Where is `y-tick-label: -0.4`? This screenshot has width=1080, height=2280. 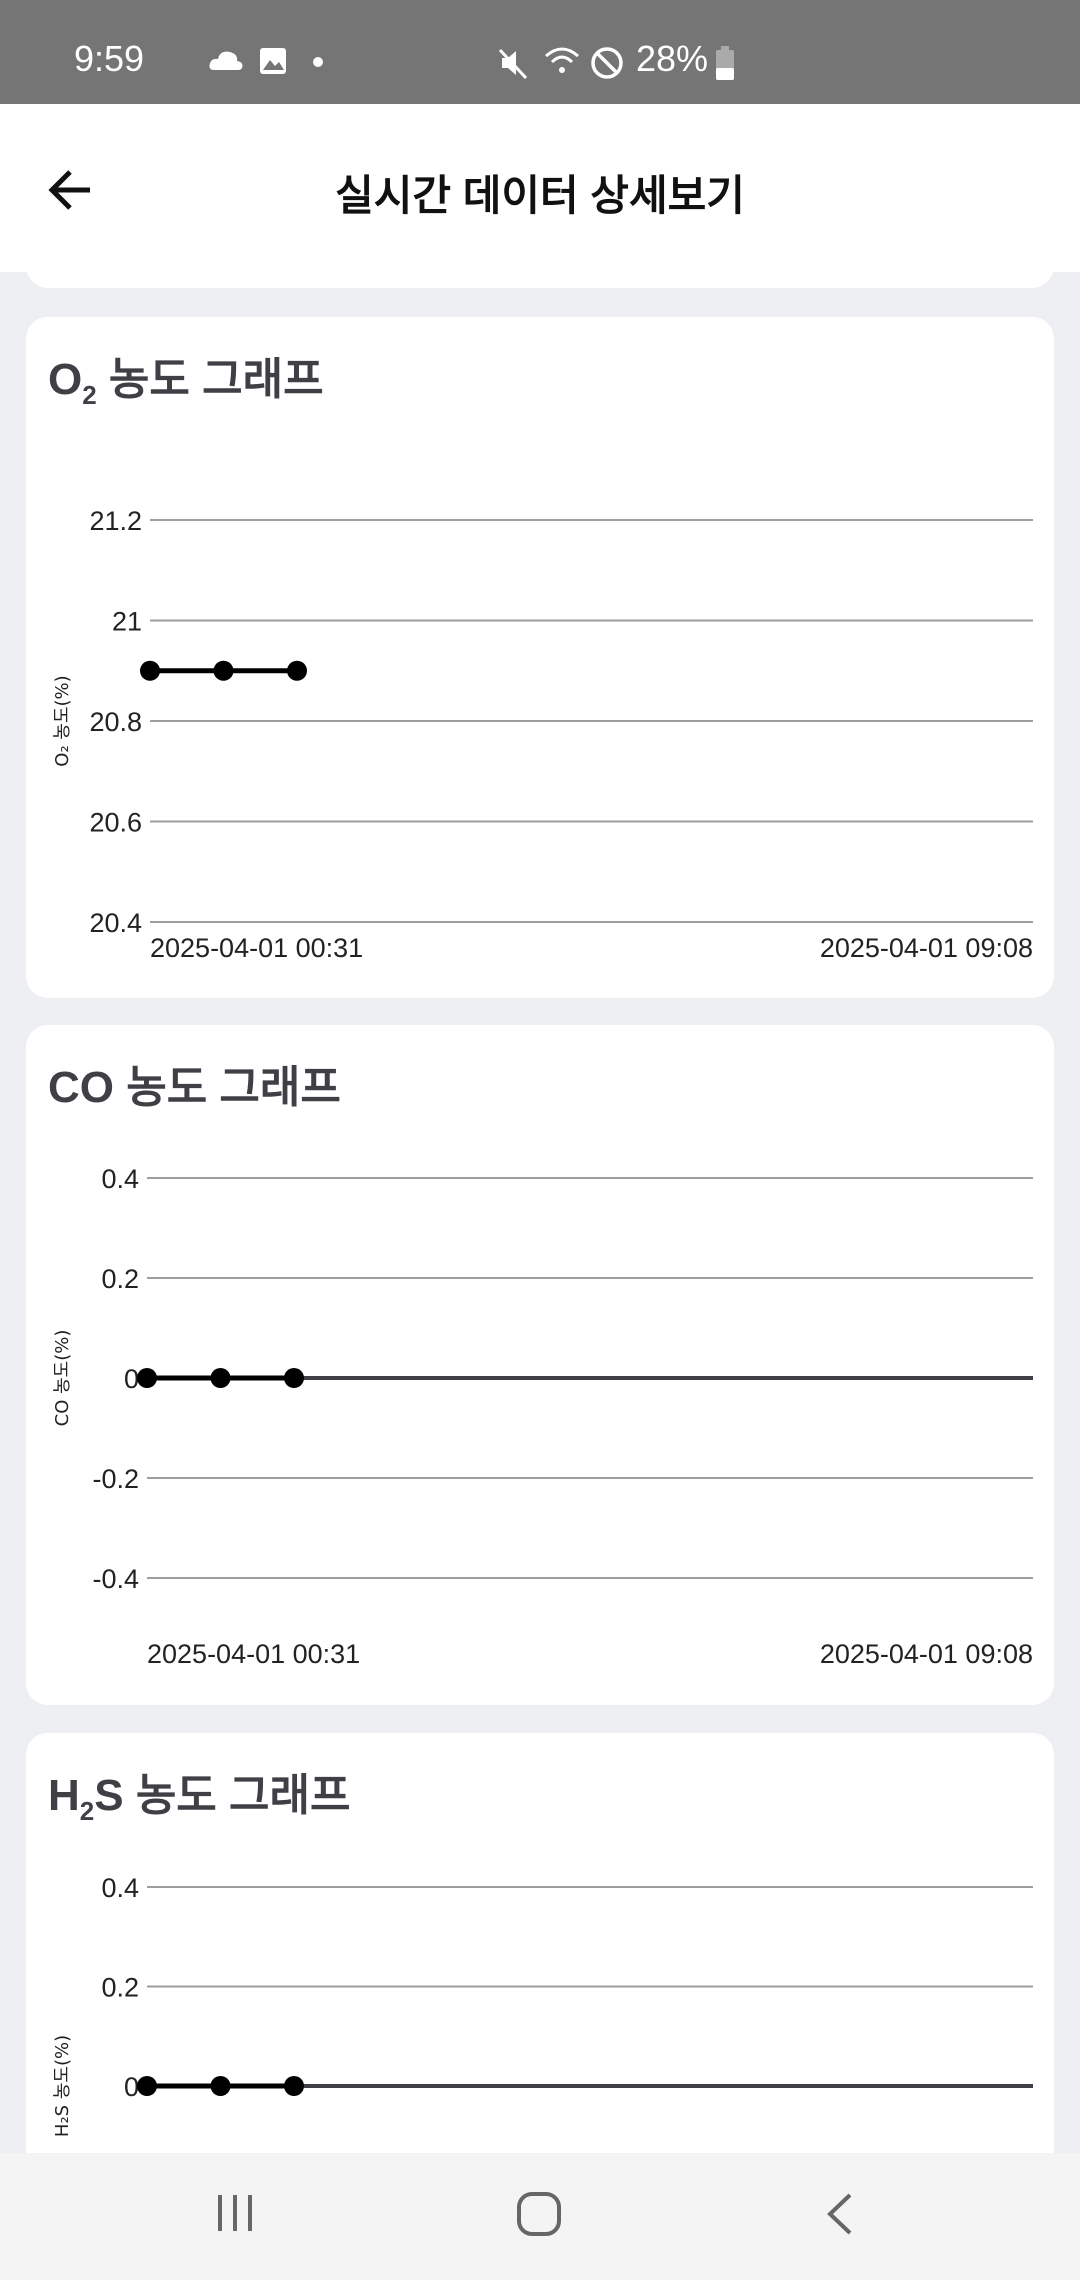
y-tick-label: -0.4 is located at coordinates (115, 1579).